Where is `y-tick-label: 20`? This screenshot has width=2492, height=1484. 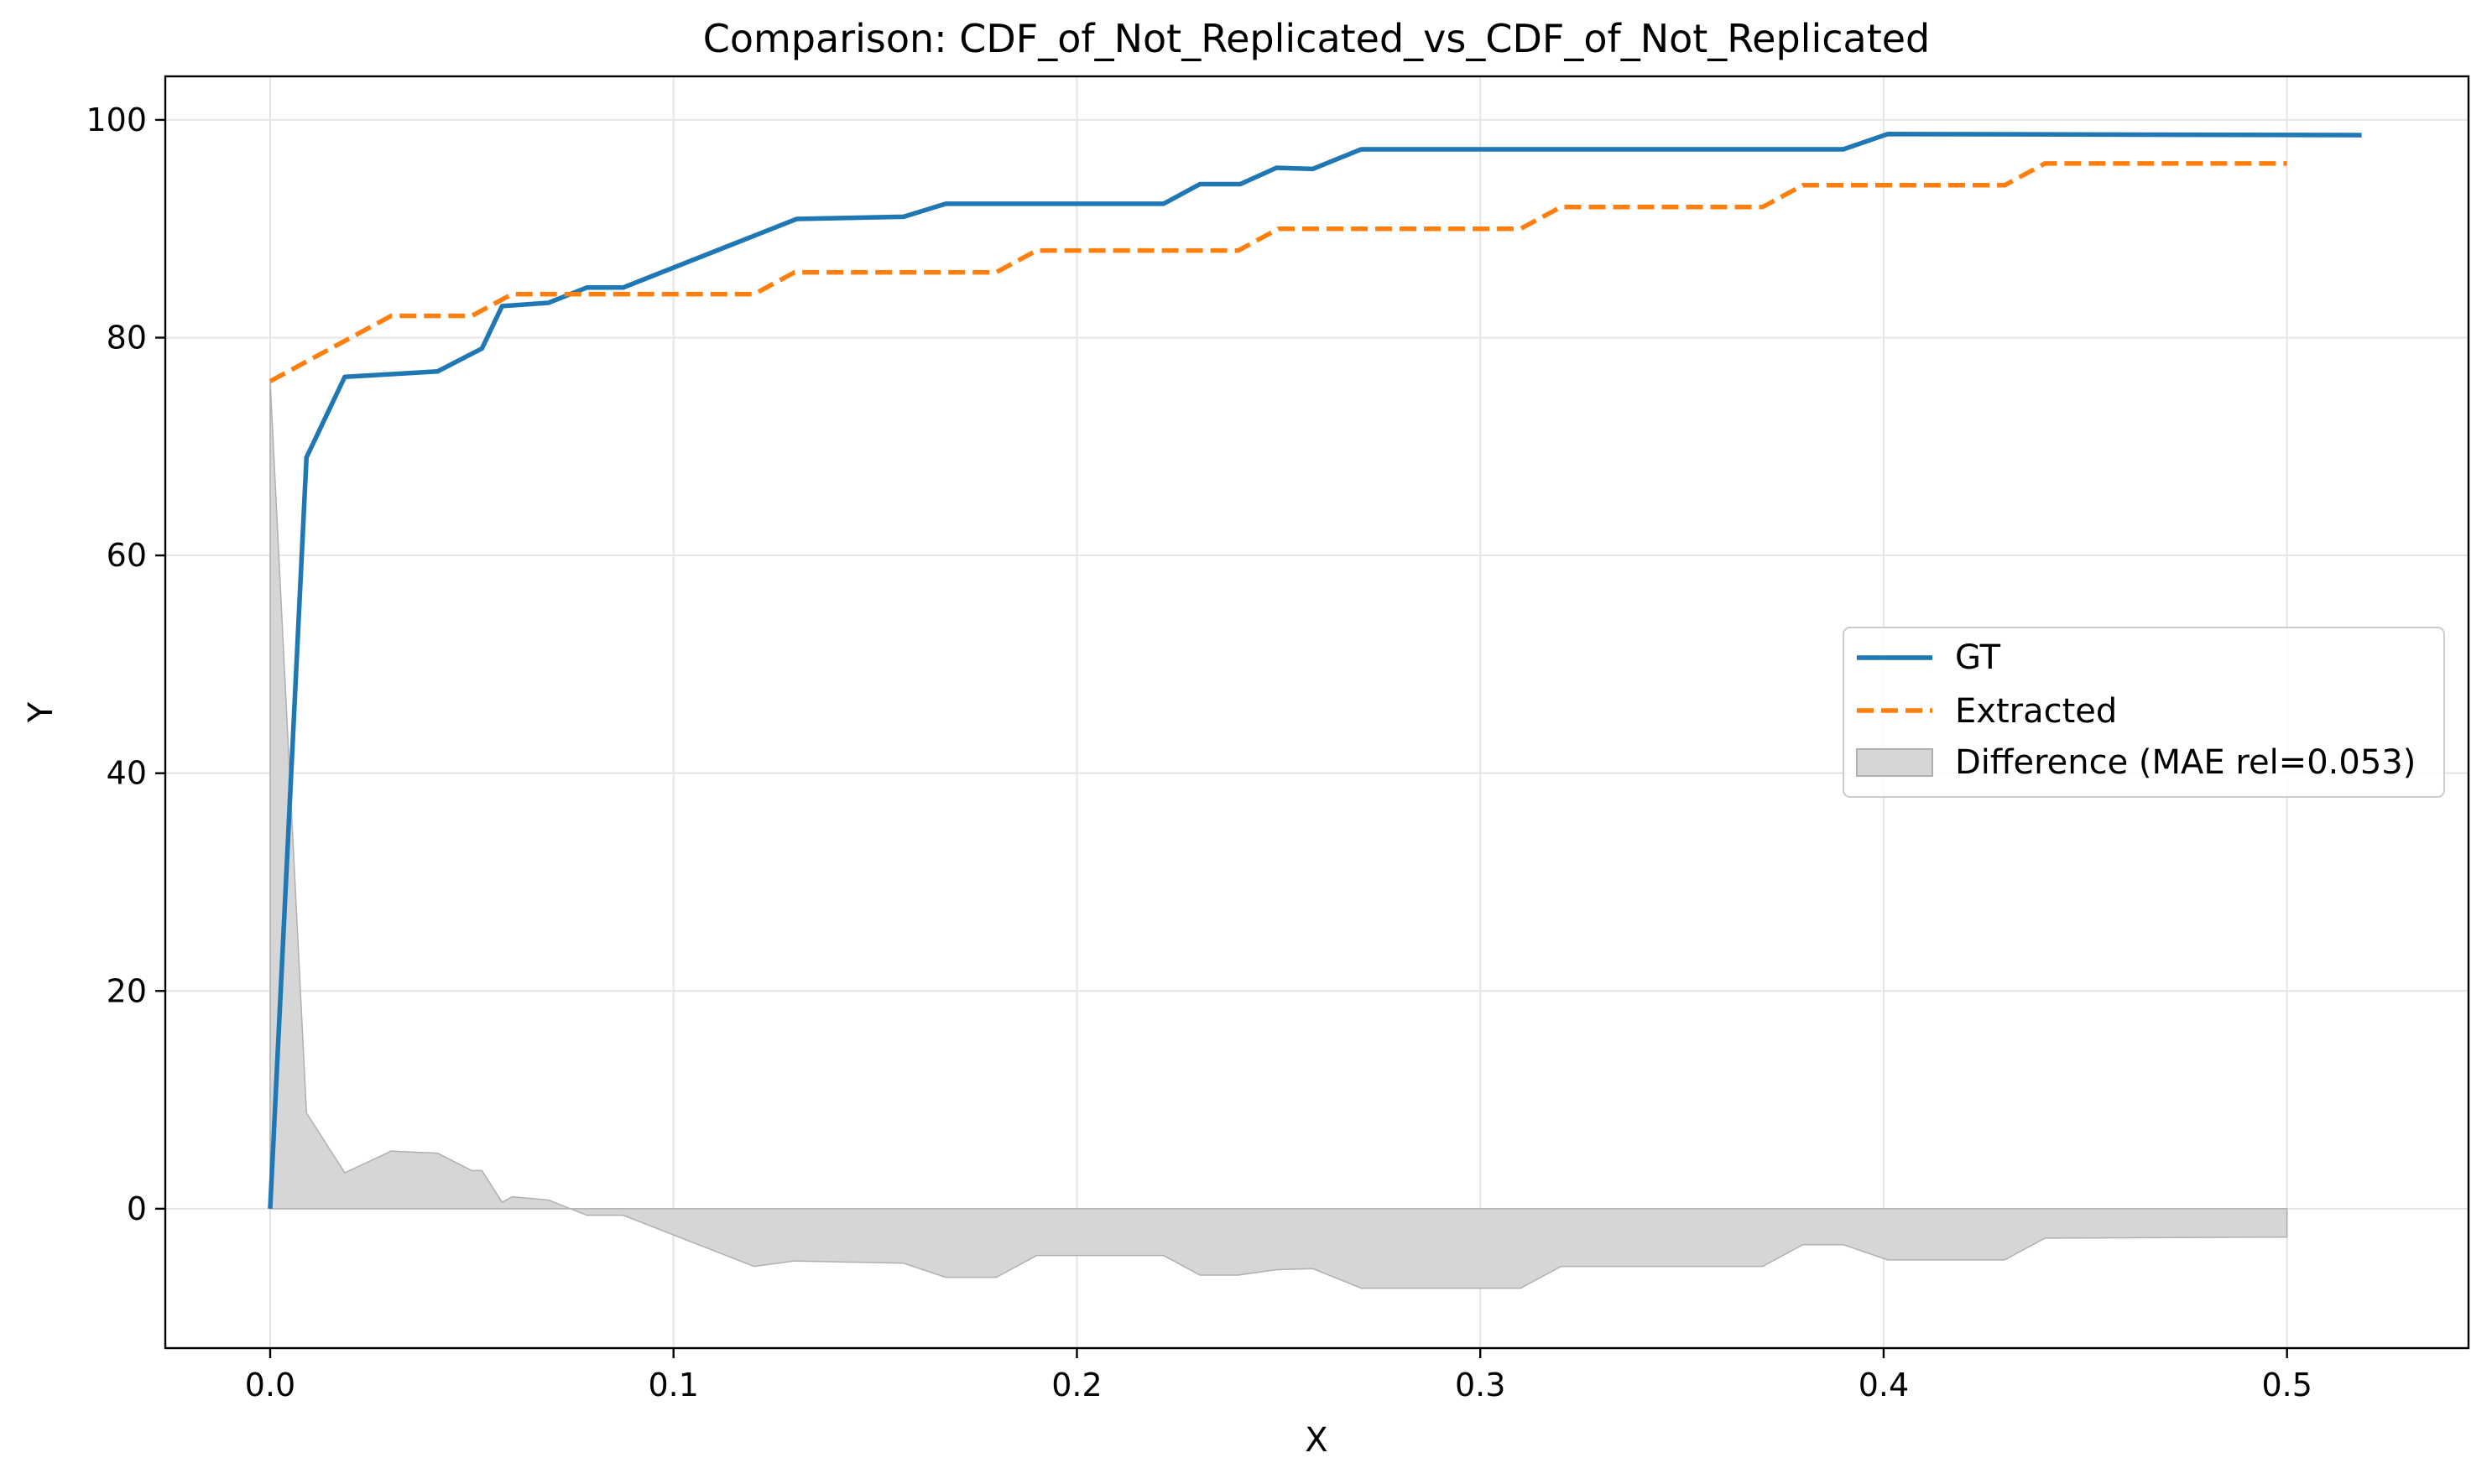
y-tick-label: 20 is located at coordinates (127, 990).